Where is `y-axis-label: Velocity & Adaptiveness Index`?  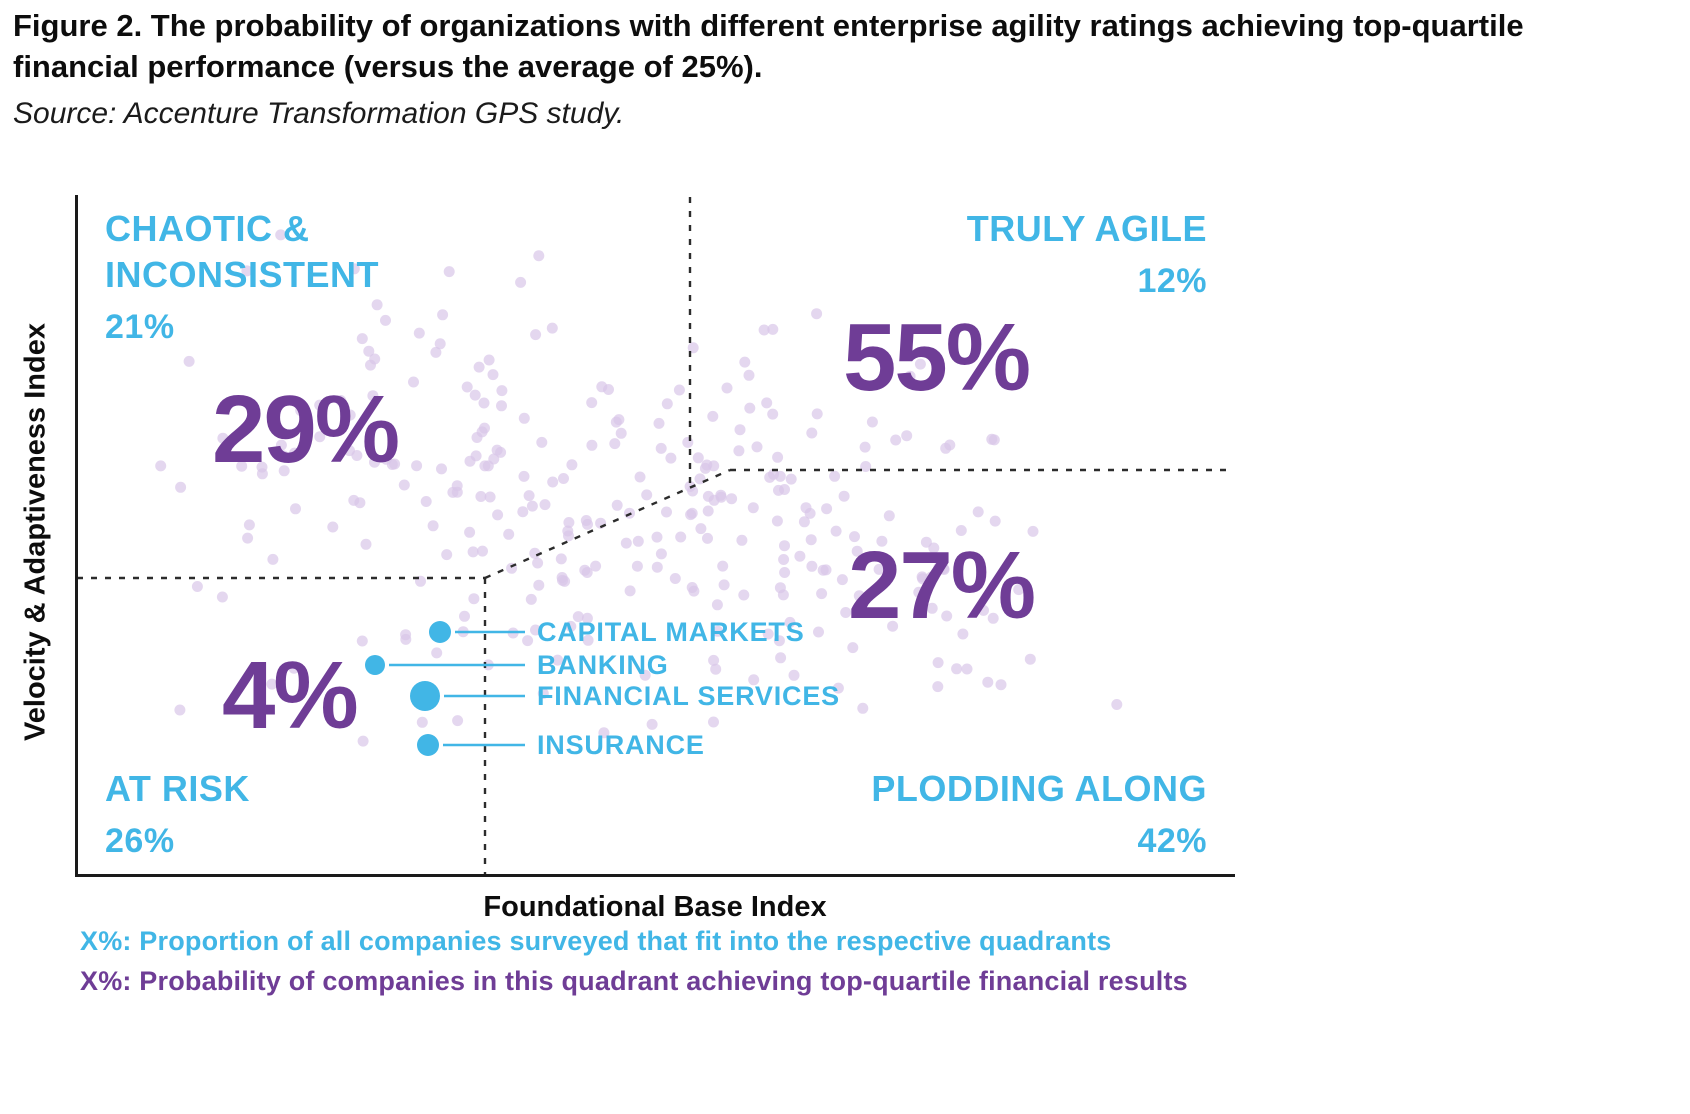 y-axis-label: Velocity & Adaptiveness Index is located at coordinates (35, 532).